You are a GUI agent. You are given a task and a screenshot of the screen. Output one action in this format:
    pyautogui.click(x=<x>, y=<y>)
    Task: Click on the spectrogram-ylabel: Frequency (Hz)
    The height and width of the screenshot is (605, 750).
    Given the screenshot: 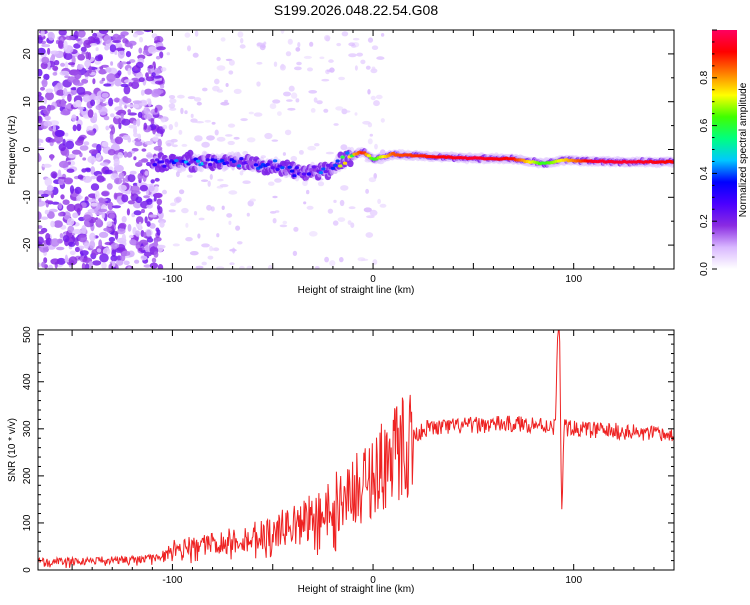 What is the action you would take?
    pyautogui.click(x=12, y=150)
    